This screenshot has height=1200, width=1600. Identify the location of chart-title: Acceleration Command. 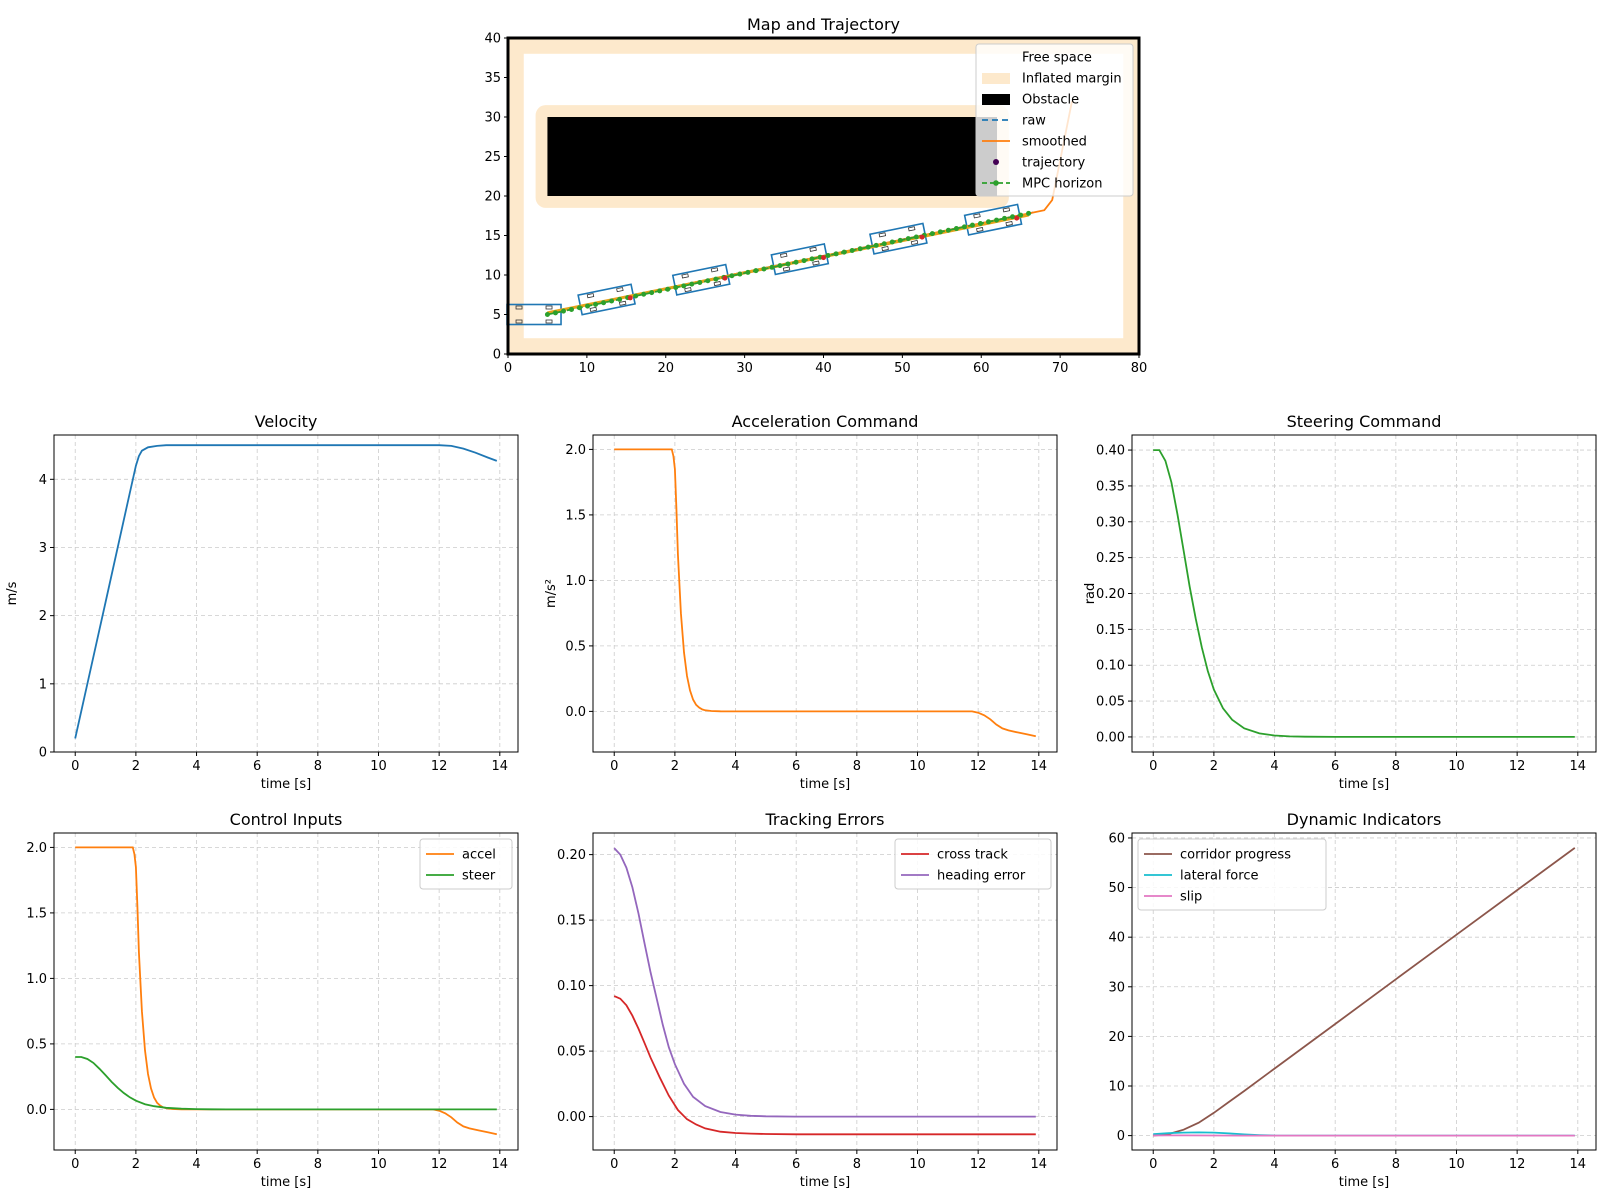
(825, 421).